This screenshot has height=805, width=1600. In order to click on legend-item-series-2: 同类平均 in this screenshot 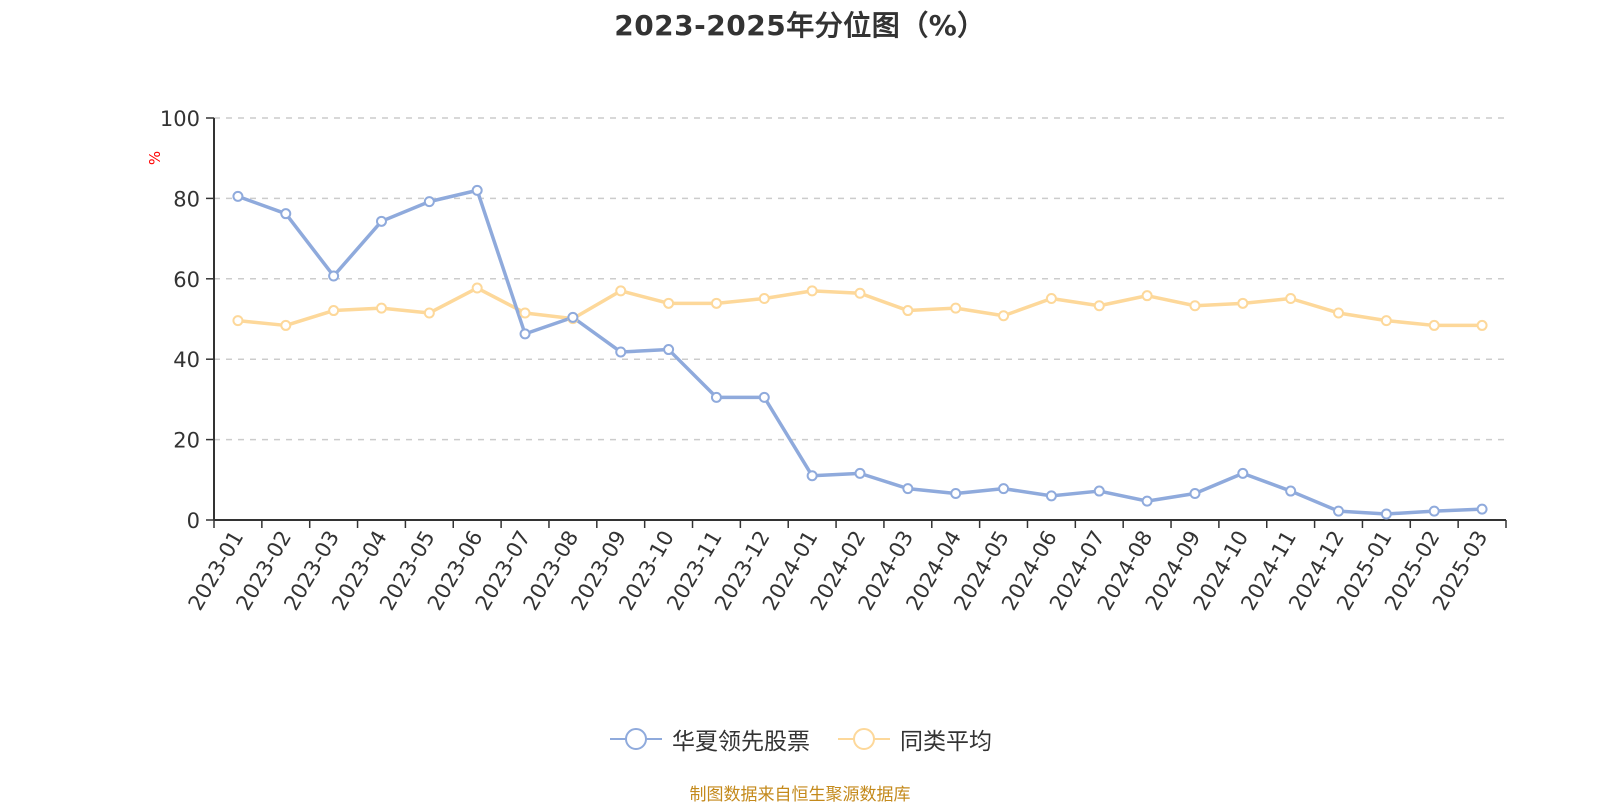, I will do `click(914, 739)`.